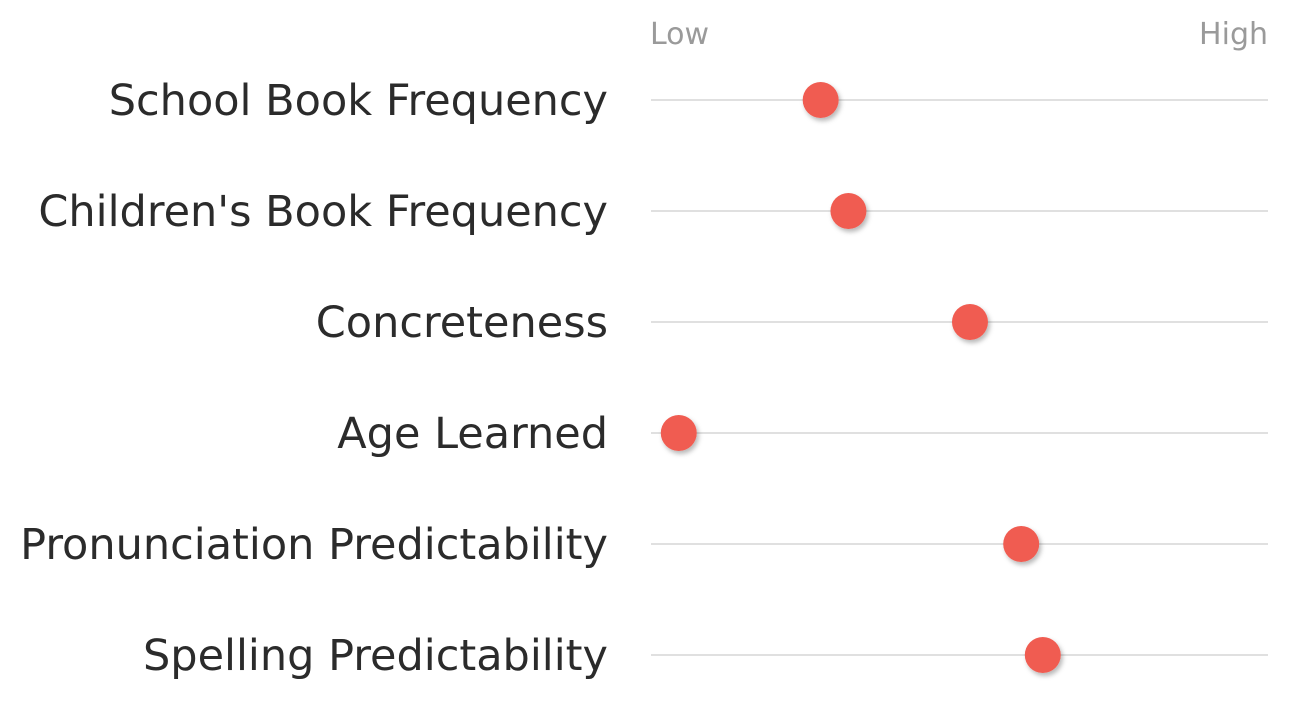 The width and height of the screenshot is (1302, 715). Describe the element at coordinates (472, 434) in the screenshot. I see `row-label: Age Learned` at that location.